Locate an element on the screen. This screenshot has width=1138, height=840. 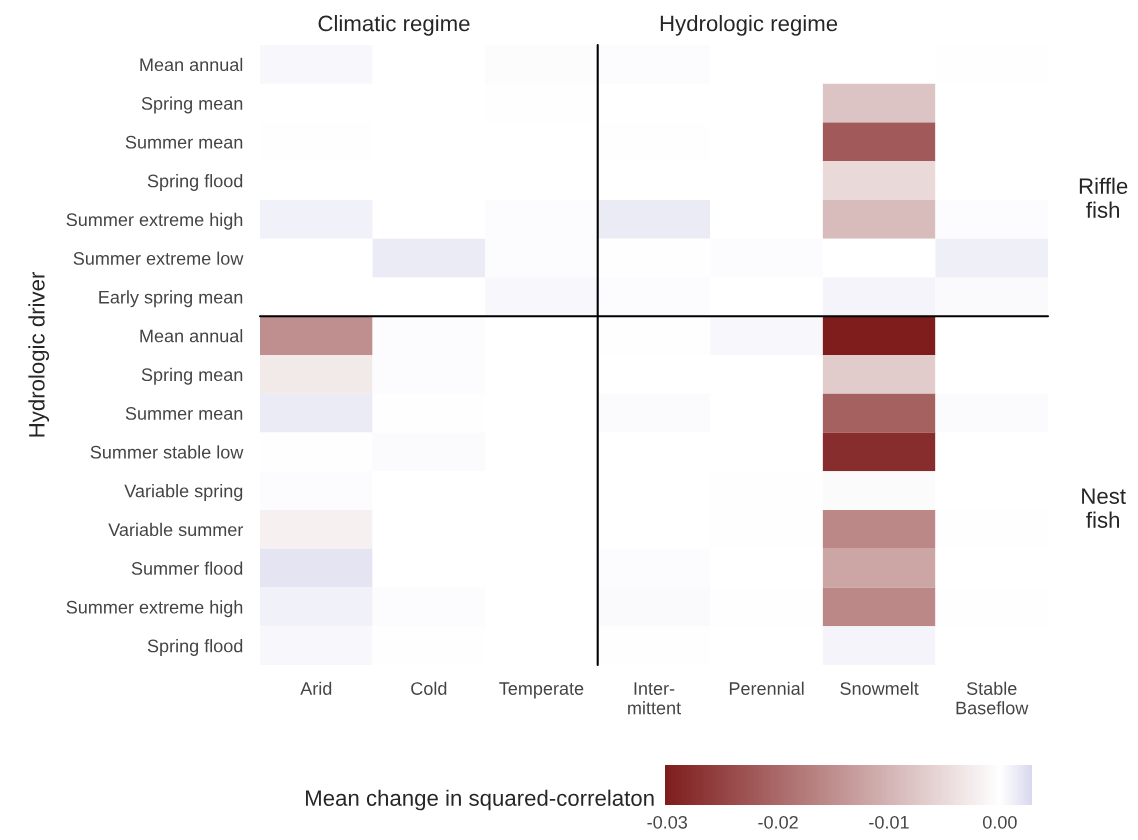
color-bar-label: -0.01 is located at coordinates (889, 822).